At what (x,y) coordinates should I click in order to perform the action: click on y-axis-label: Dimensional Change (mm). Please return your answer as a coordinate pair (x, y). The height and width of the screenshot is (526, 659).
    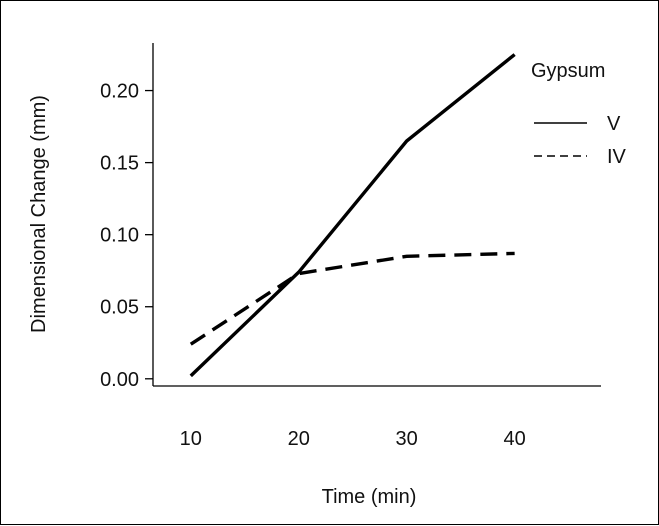
    Looking at the image, I should click on (39, 214).